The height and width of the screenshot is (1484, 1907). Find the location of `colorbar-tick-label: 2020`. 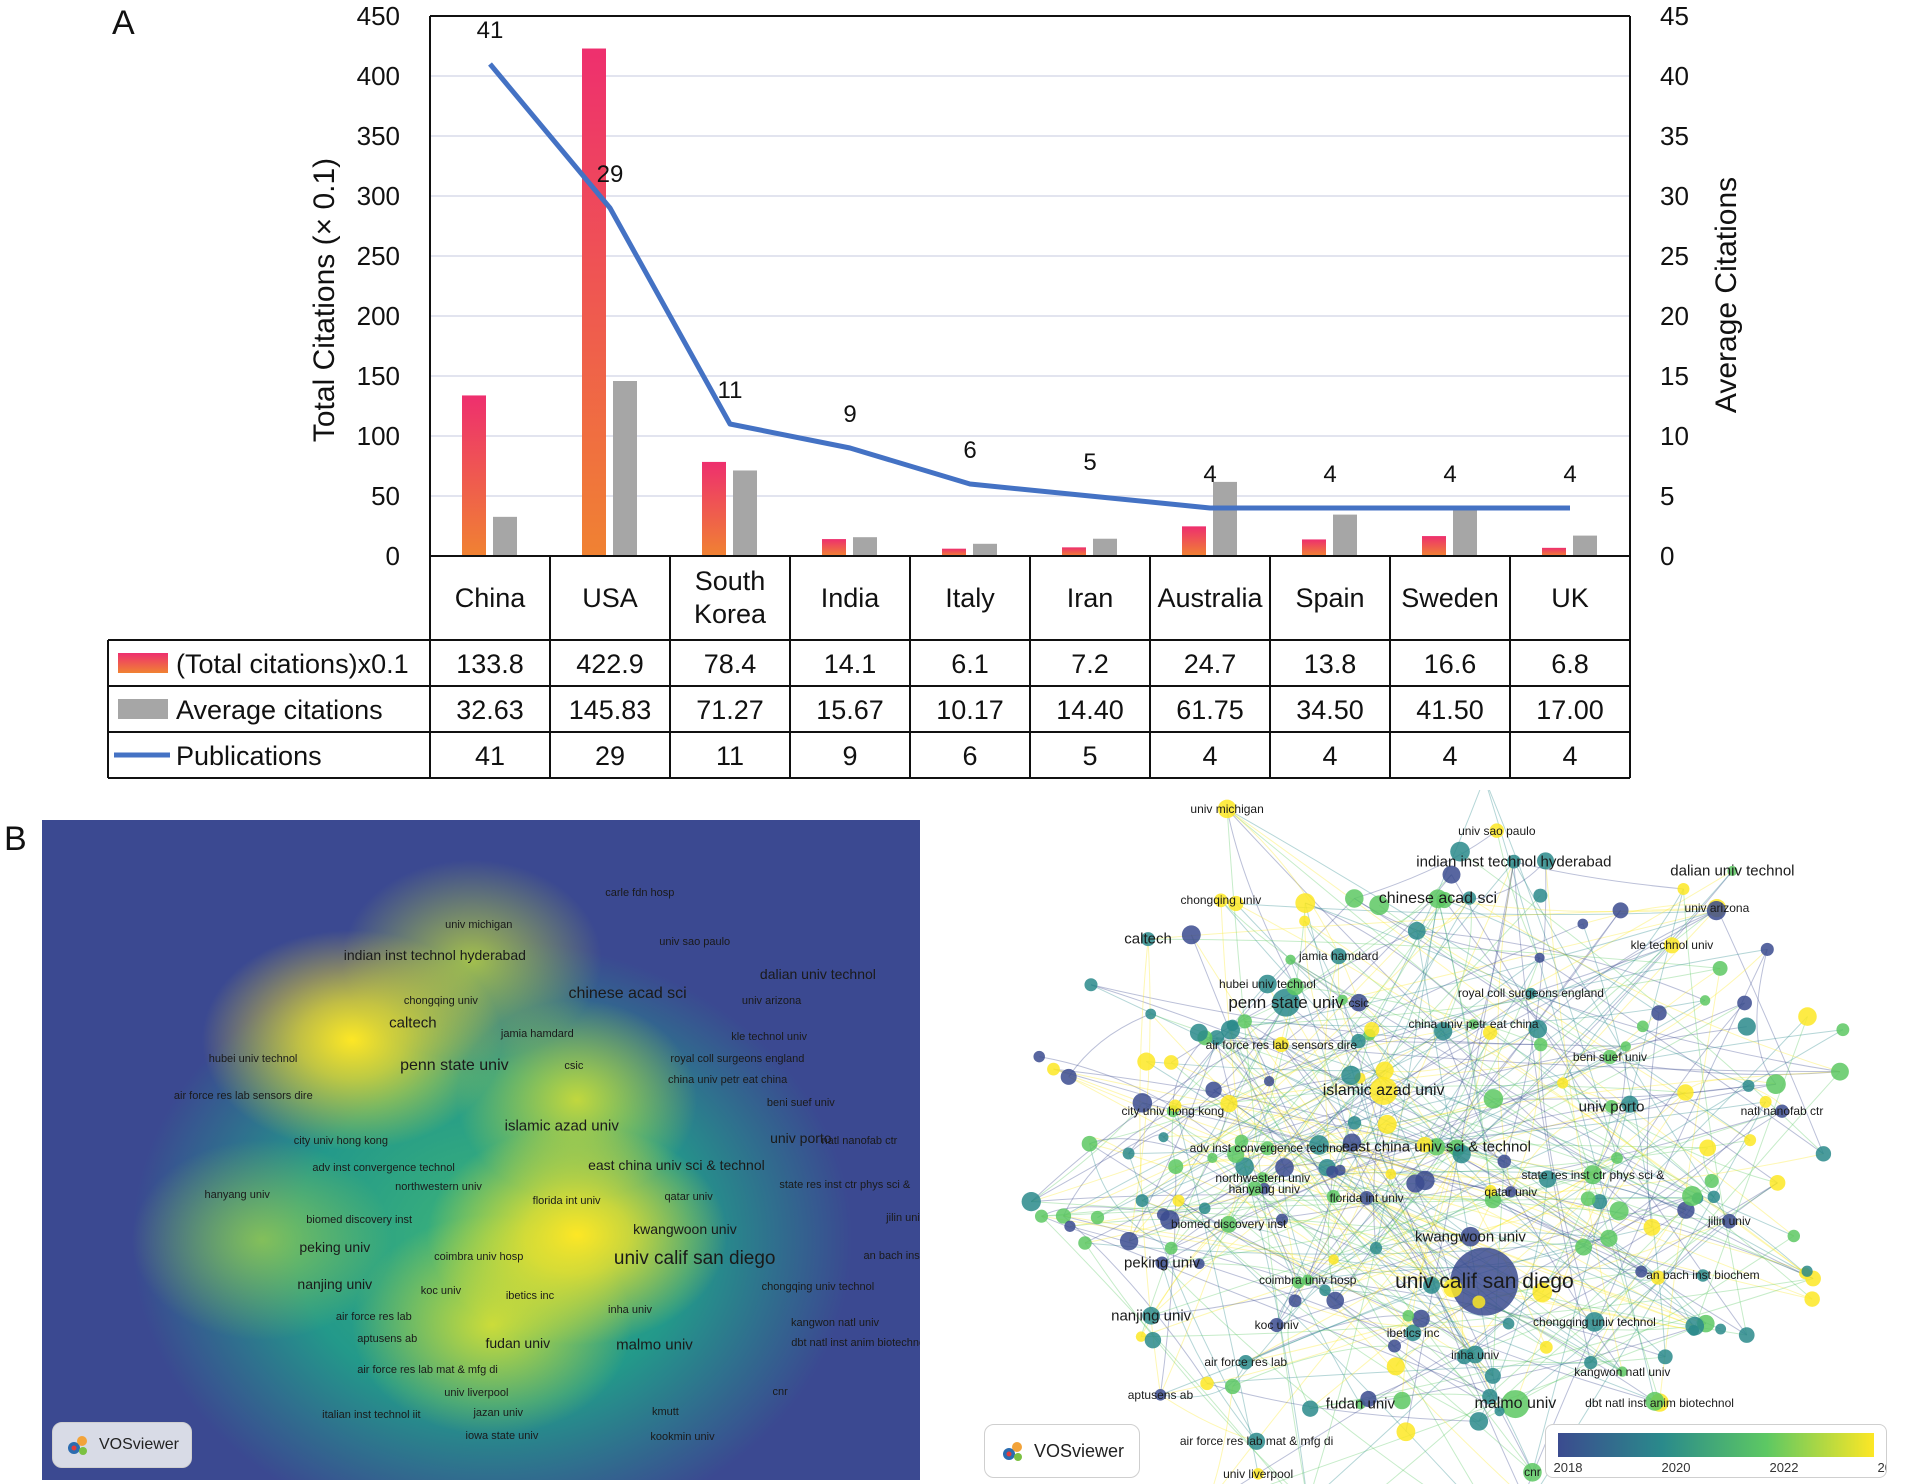

colorbar-tick-label: 2020 is located at coordinates (1676, 1467).